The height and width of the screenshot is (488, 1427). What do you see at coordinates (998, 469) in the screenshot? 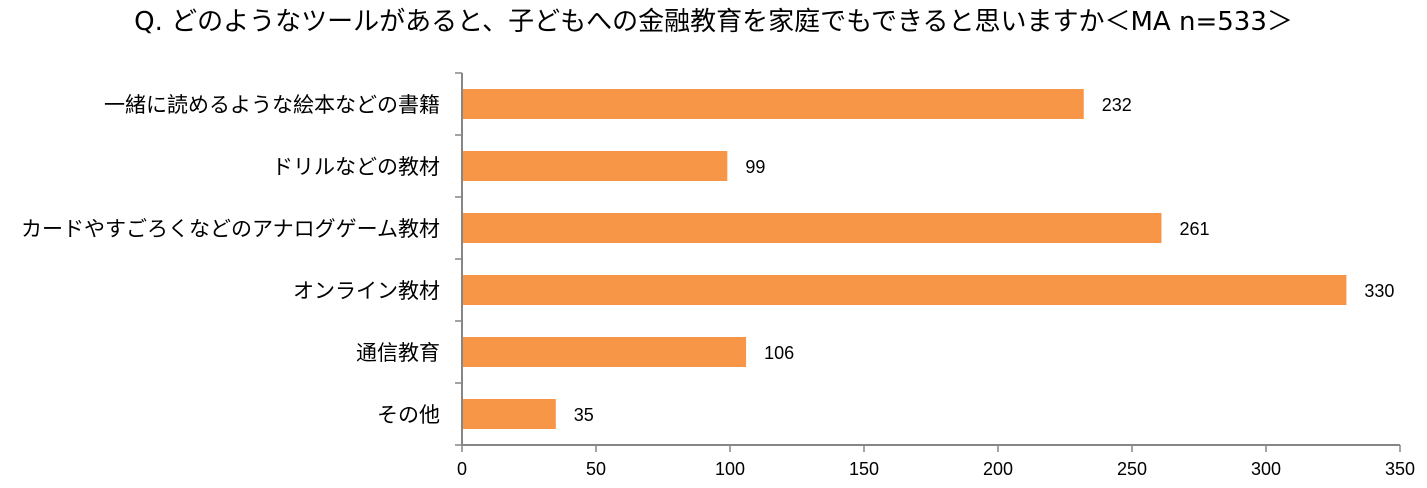
I see `x-tick-label: 200` at bounding box center [998, 469].